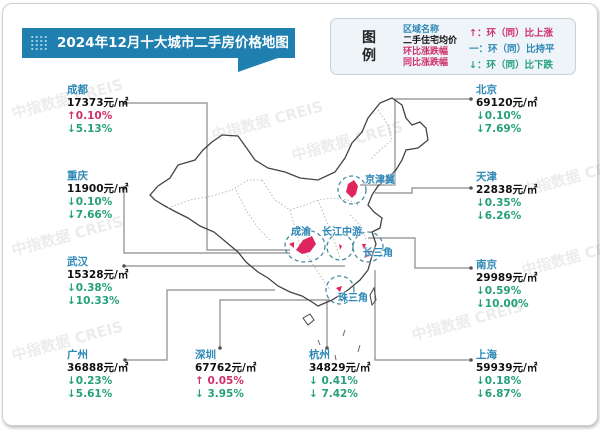 This screenshot has height=431, width=600. What do you see at coordinates (486, 265) in the screenshot?
I see `city-name: 南京` at bounding box center [486, 265].